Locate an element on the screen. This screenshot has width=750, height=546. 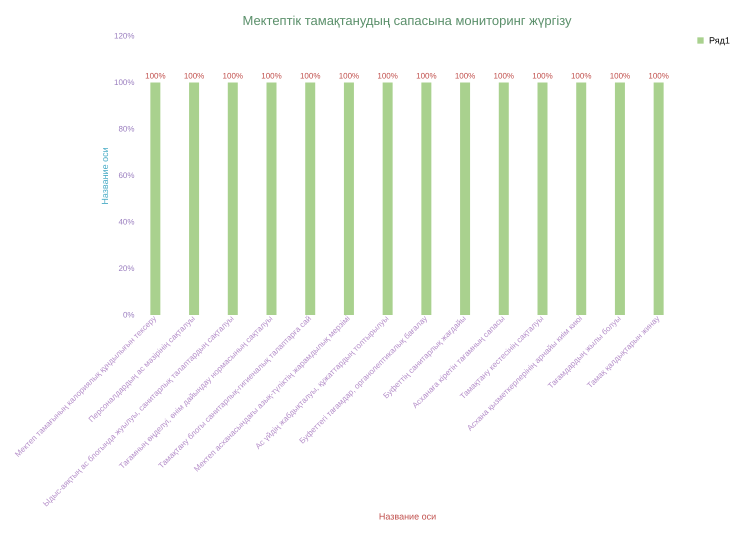
y-tick-label: 100% is located at coordinates (124, 82).